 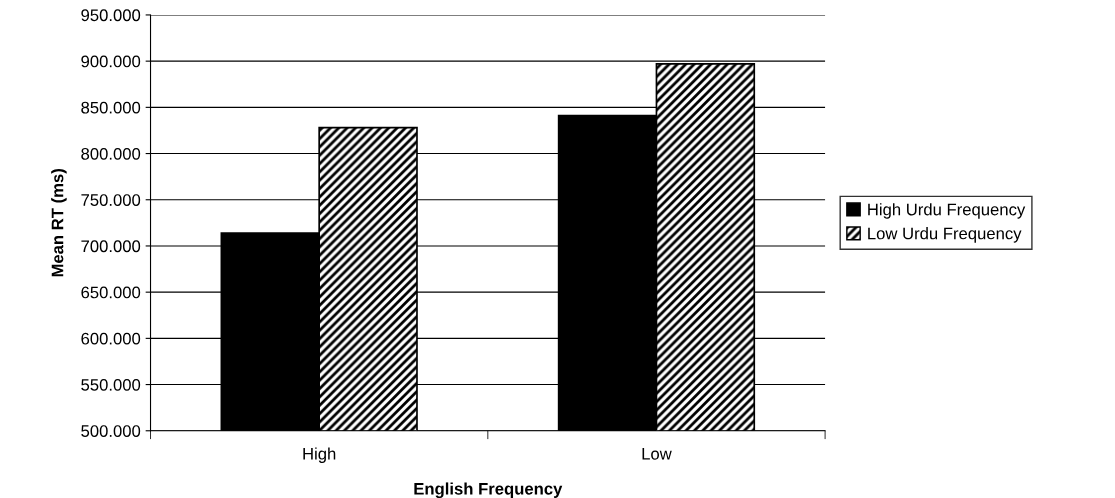 What do you see at coordinates (945, 235) in the screenshot?
I see `legend-label: Low Urdu Frequency` at bounding box center [945, 235].